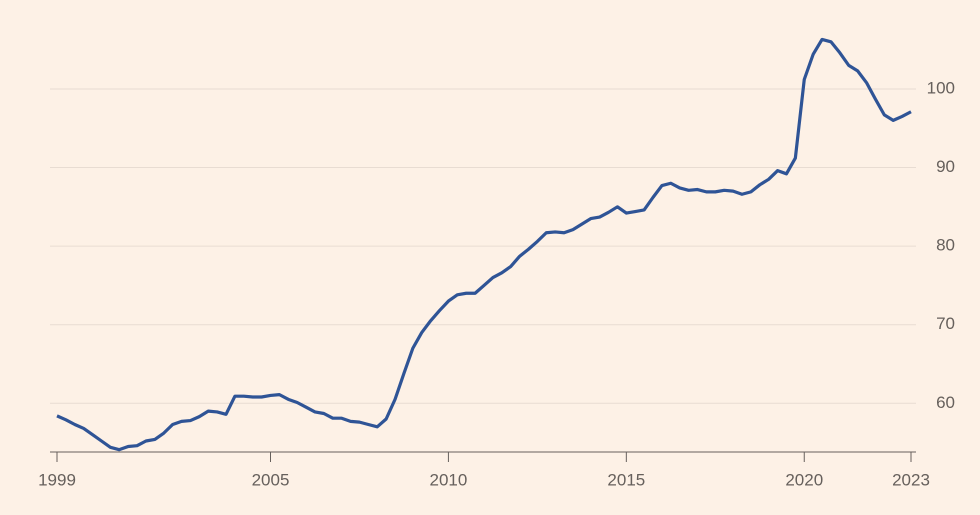  Describe the element at coordinates (945, 323) in the screenshot. I see `y-tick-label: 70` at that location.